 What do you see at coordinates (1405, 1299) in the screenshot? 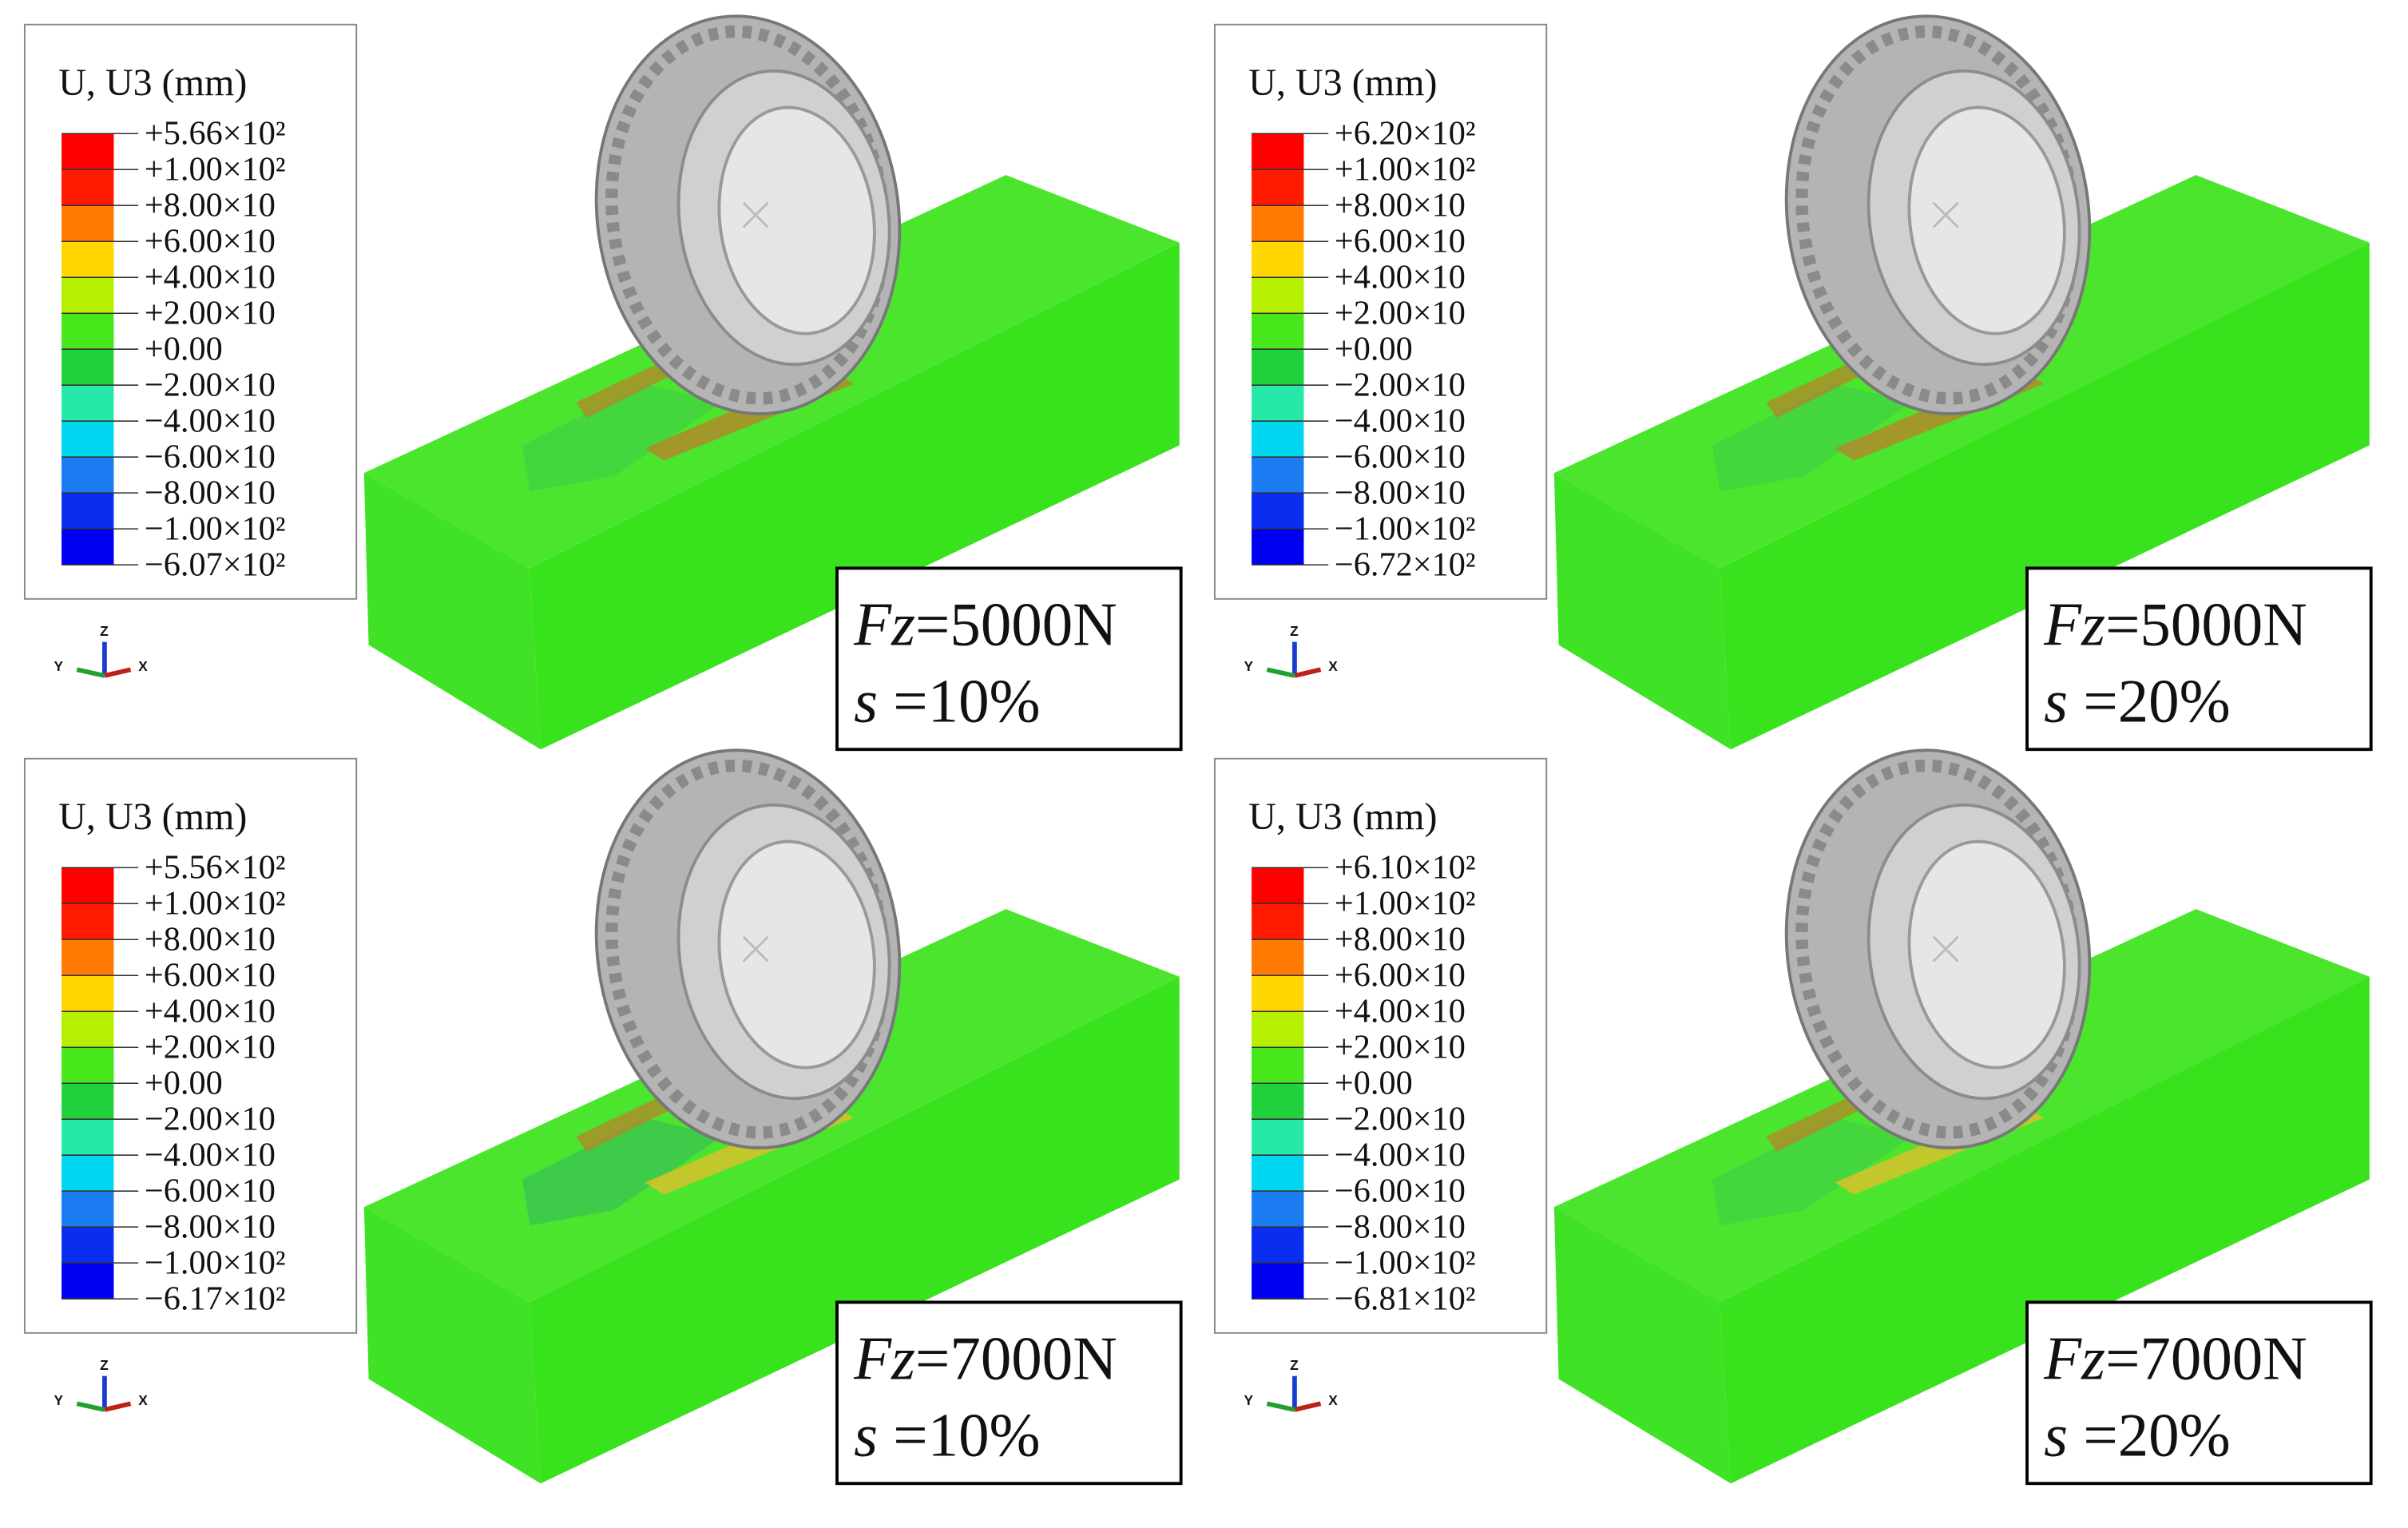
I see `legend-label: −6.81×10²` at bounding box center [1405, 1299].